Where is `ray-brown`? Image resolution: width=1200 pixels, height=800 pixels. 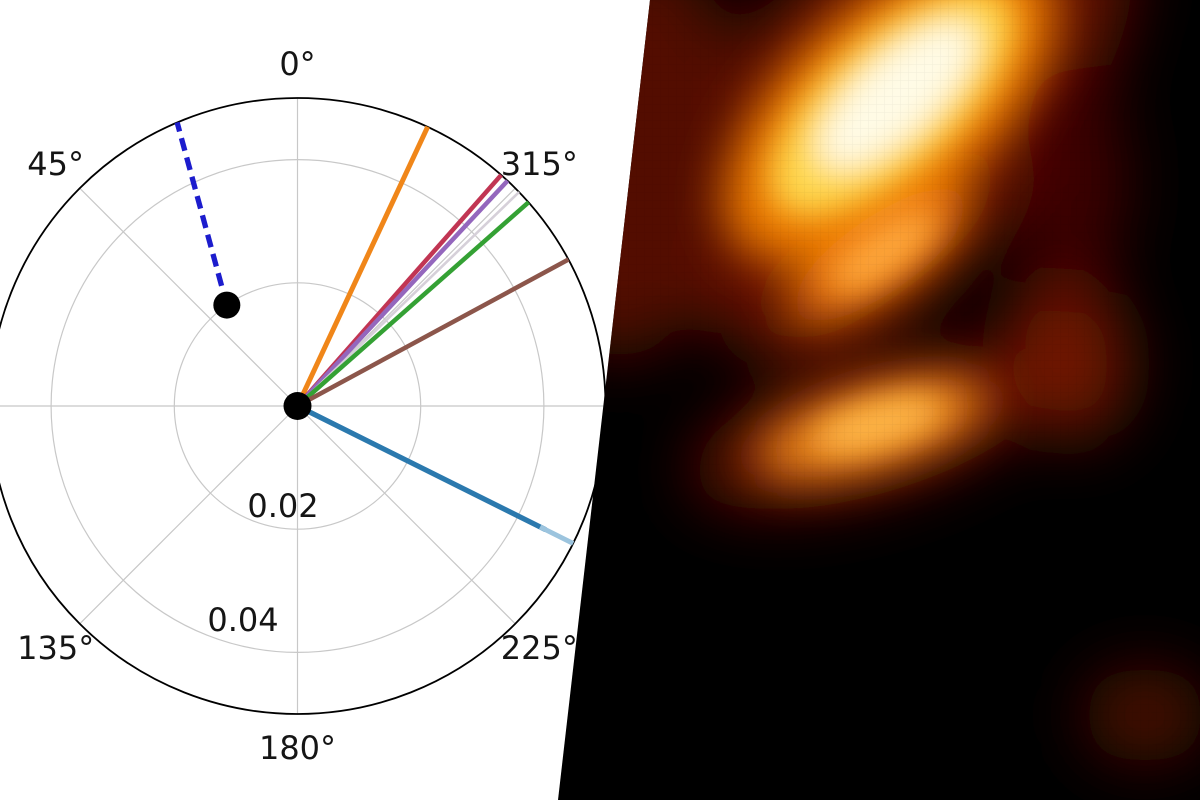
ray-brown is located at coordinates (433, 332).